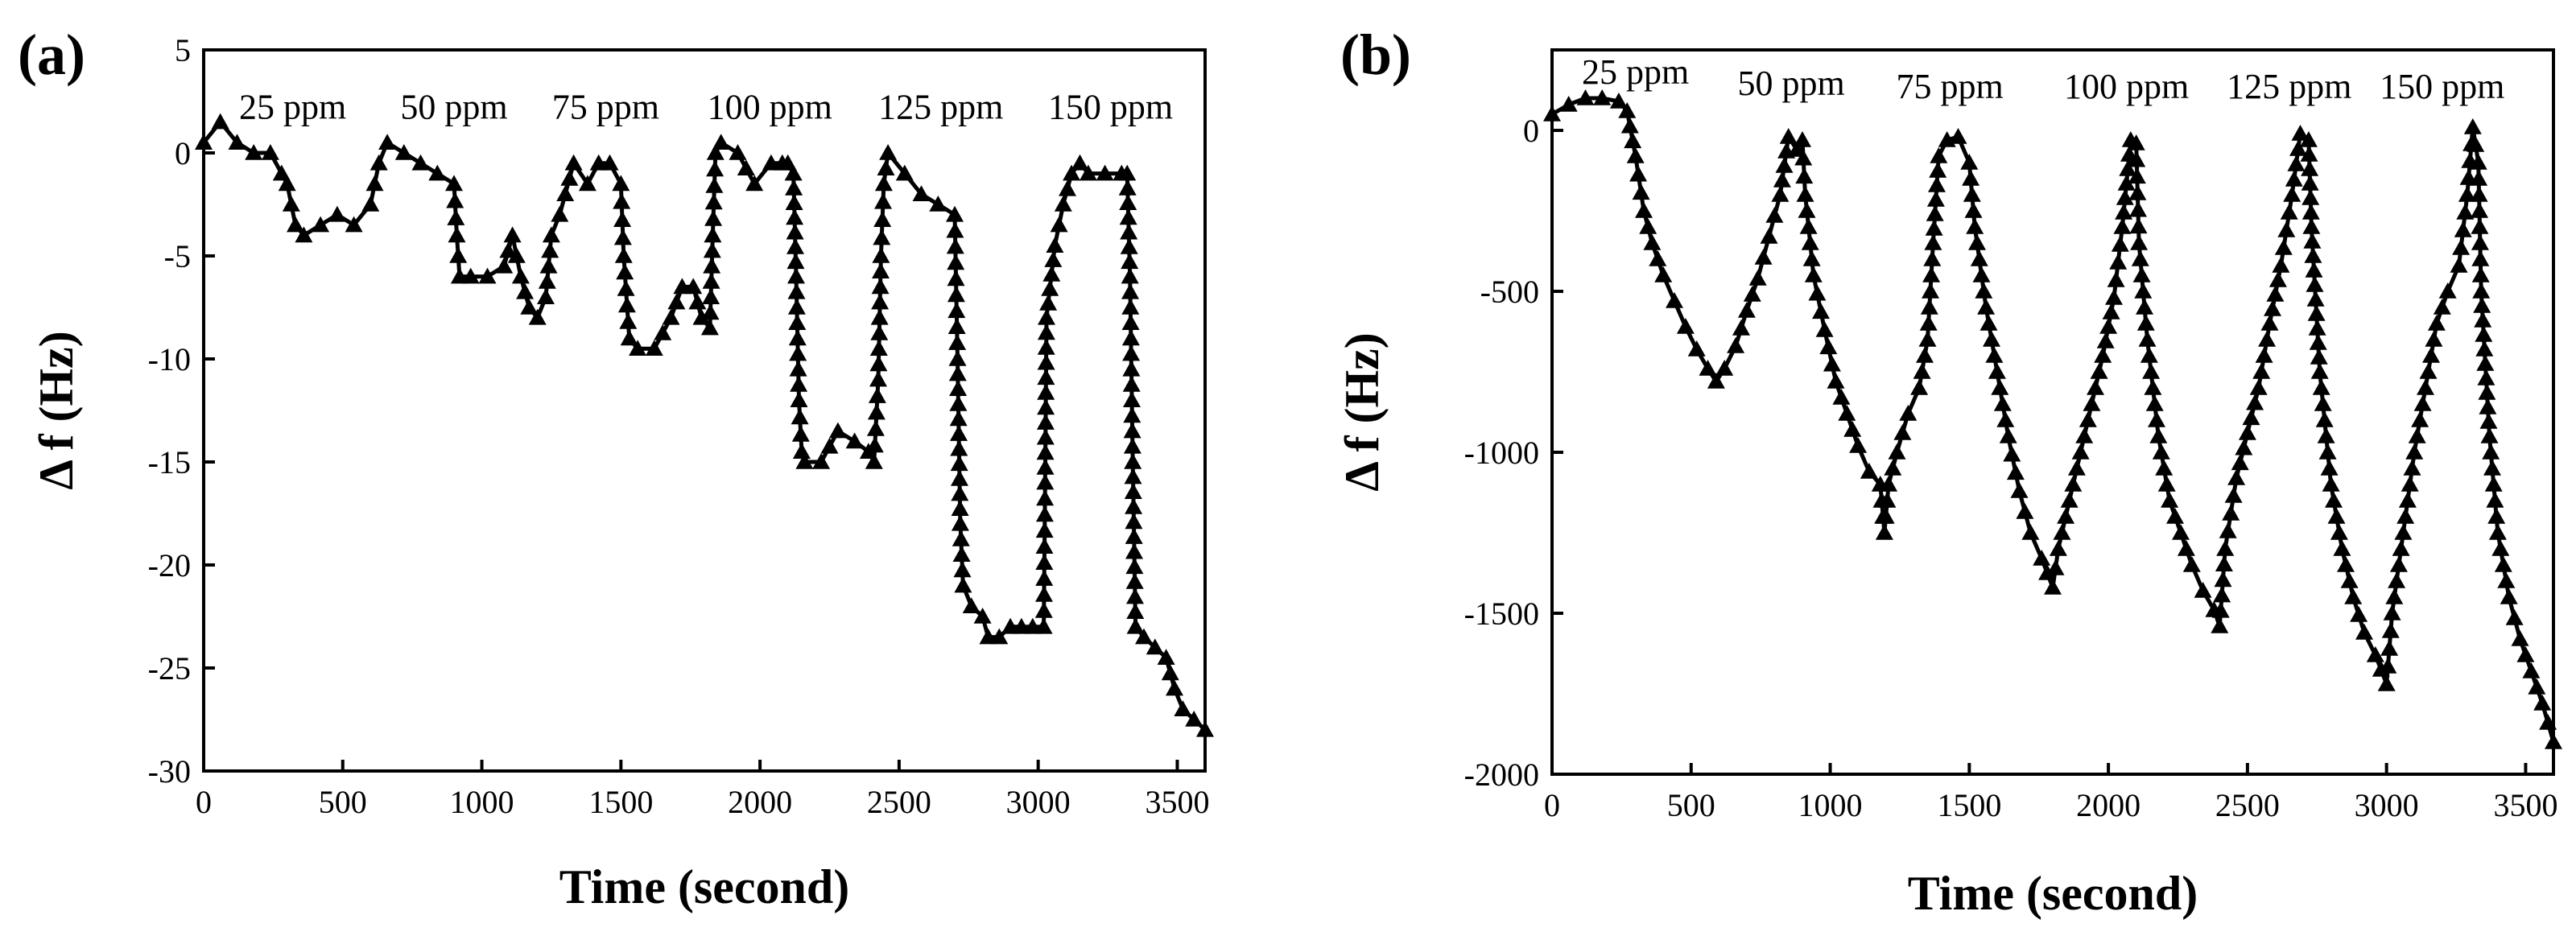  What do you see at coordinates (169, 462) in the screenshot?
I see `y-tick-label: -15` at bounding box center [169, 462].